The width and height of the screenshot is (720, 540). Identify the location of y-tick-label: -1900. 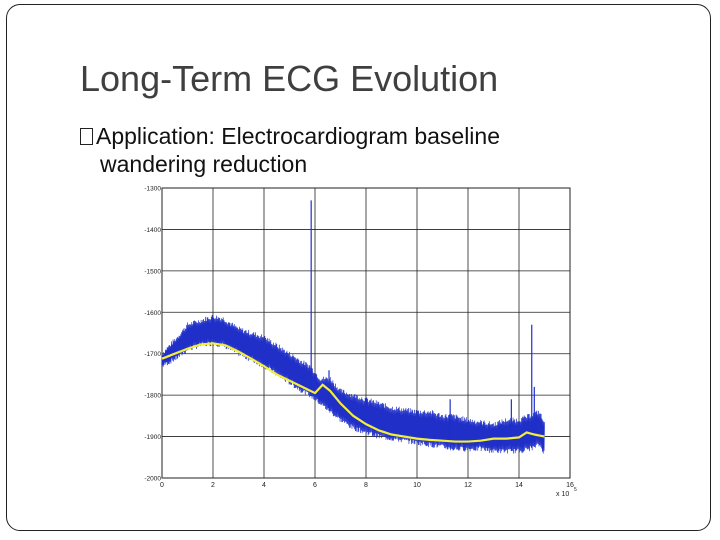
(152, 437).